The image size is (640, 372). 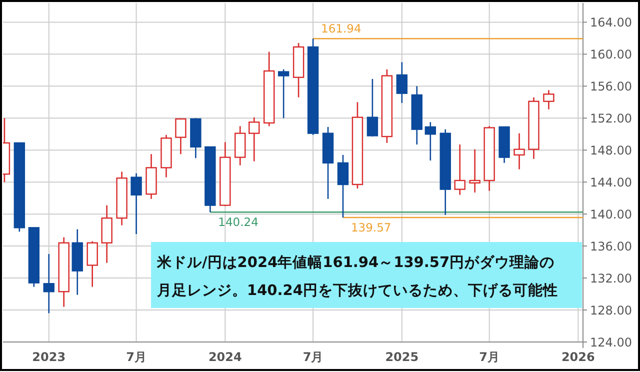 I want to click on annotation: 米ドル/円は2024年値幅161.94～139.57円がダウ理論の, so click(x=355, y=262).